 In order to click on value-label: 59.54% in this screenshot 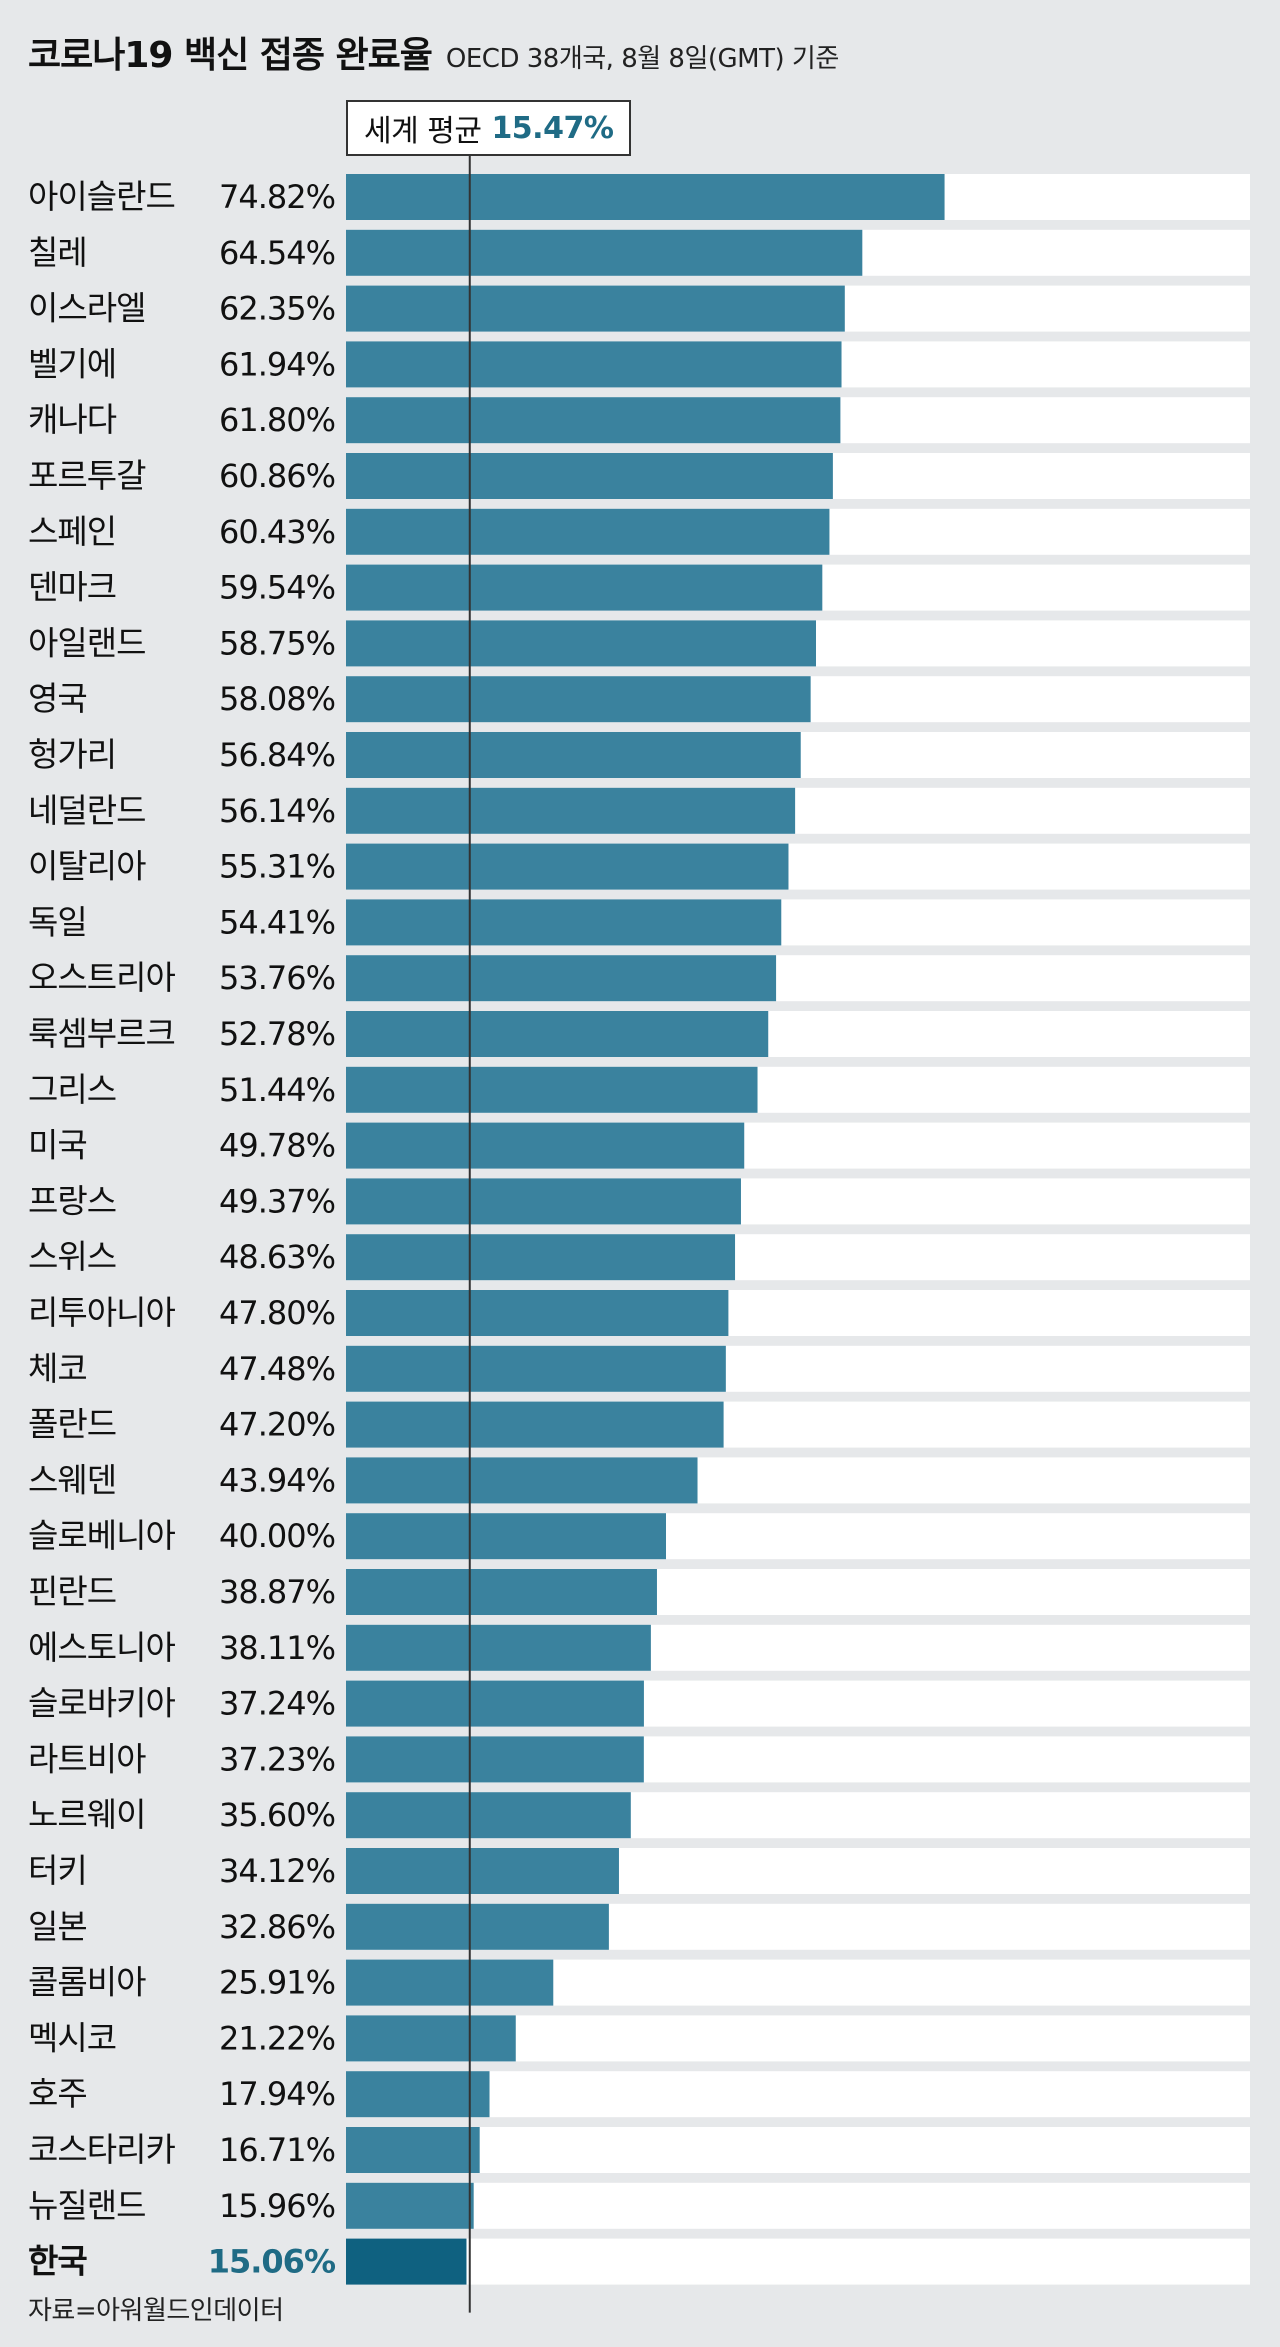, I will do `click(277, 588)`.